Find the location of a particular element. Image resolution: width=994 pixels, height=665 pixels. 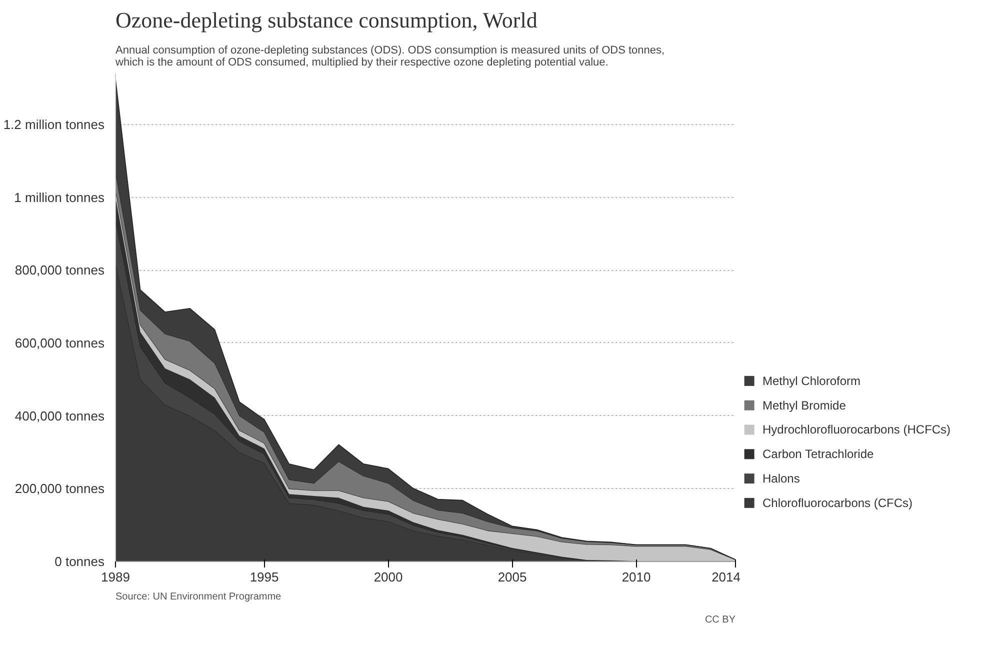

x-tick-label: 1995 is located at coordinates (264, 577).